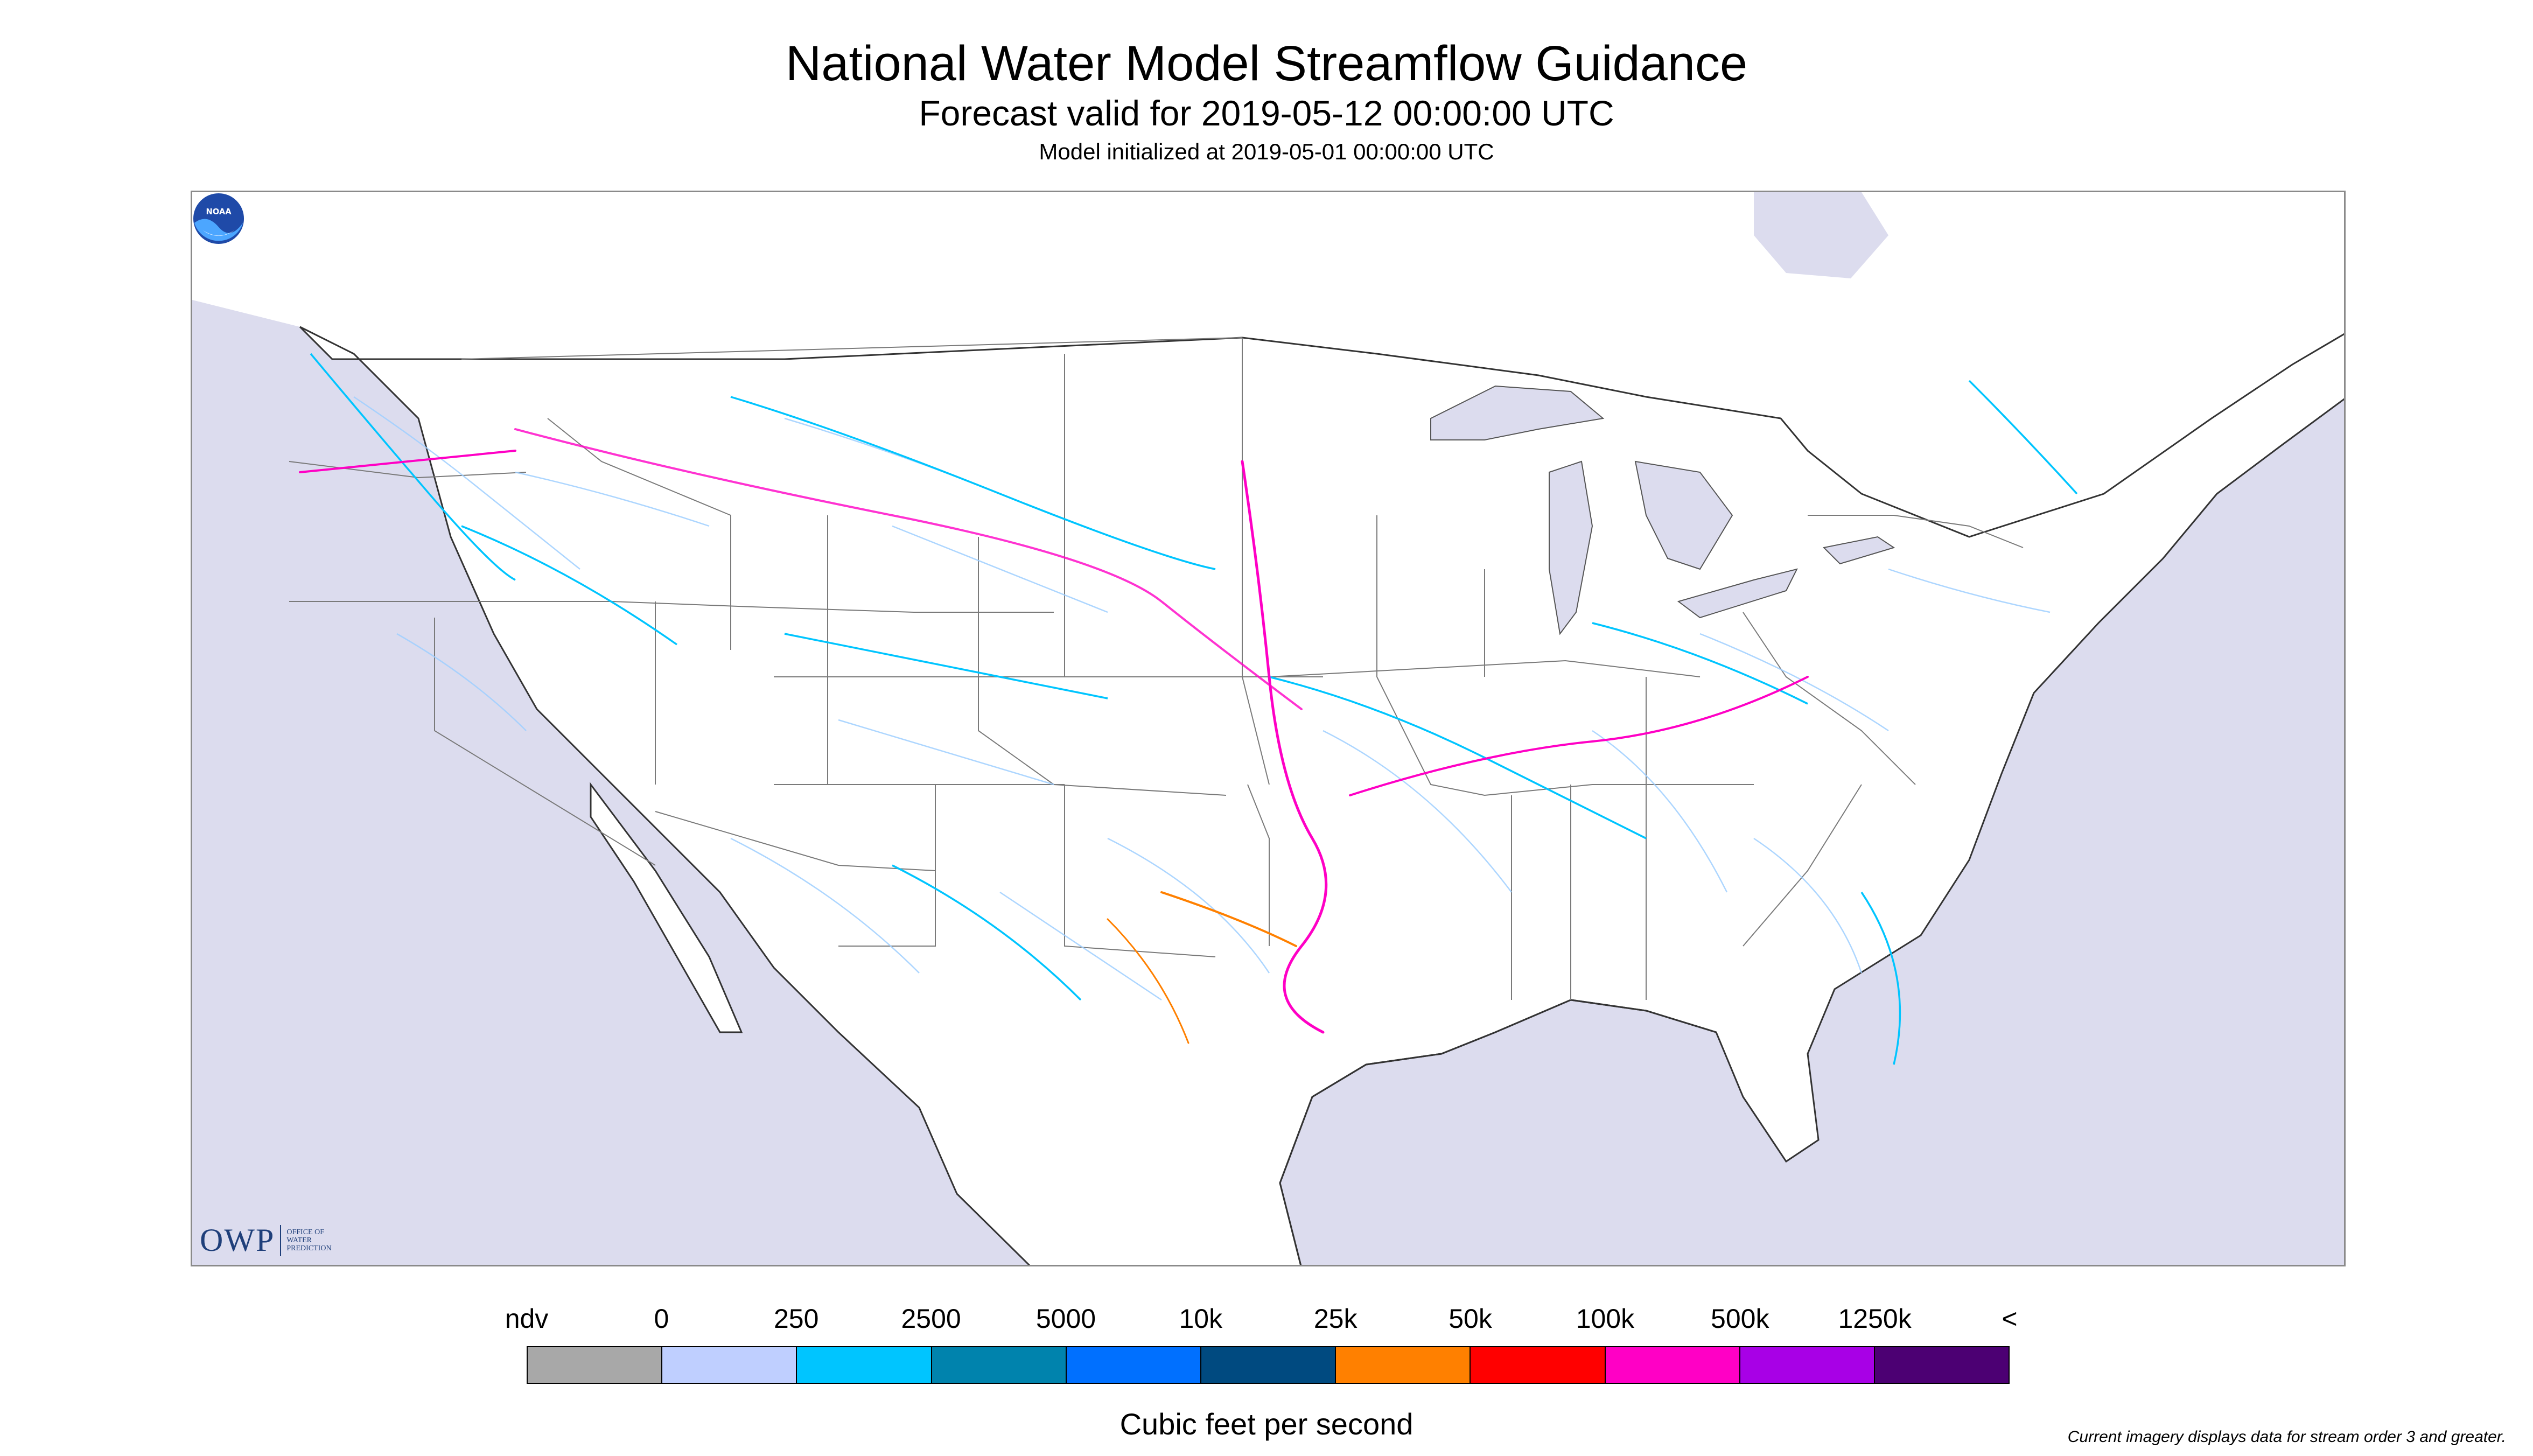  Describe the element at coordinates (1859, 550) in the screenshot. I see `lake-ontario` at that location.